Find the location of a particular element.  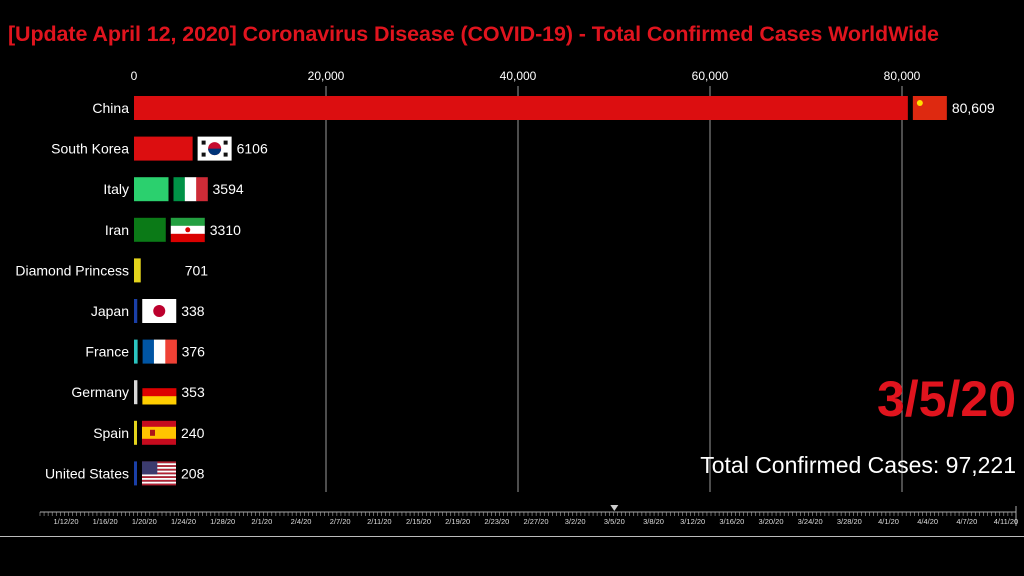

category-label: Diamond Princess is located at coordinates (72, 270).